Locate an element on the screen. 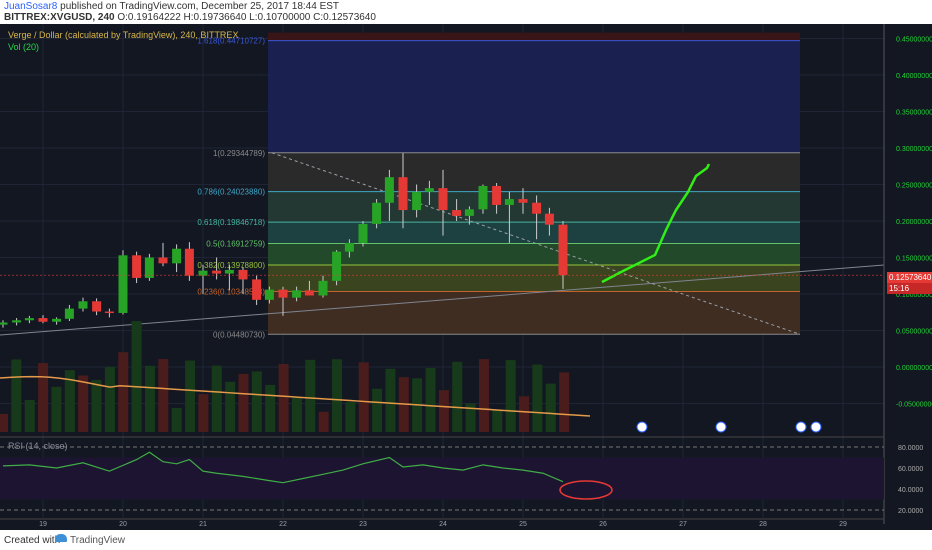 Image resolution: width=932 pixels, height=550 pixels. rsi-legend: RSI (14, close) is located at coordinates (38, 446).